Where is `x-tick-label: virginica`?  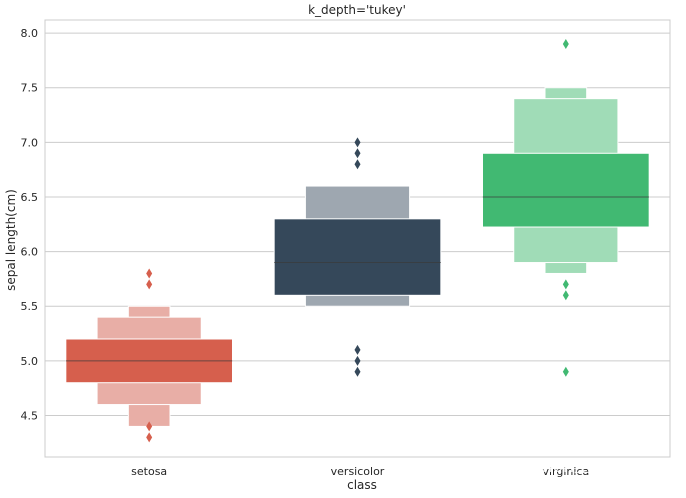
x-tick-label: virginica is located at coordinates (565, 471).